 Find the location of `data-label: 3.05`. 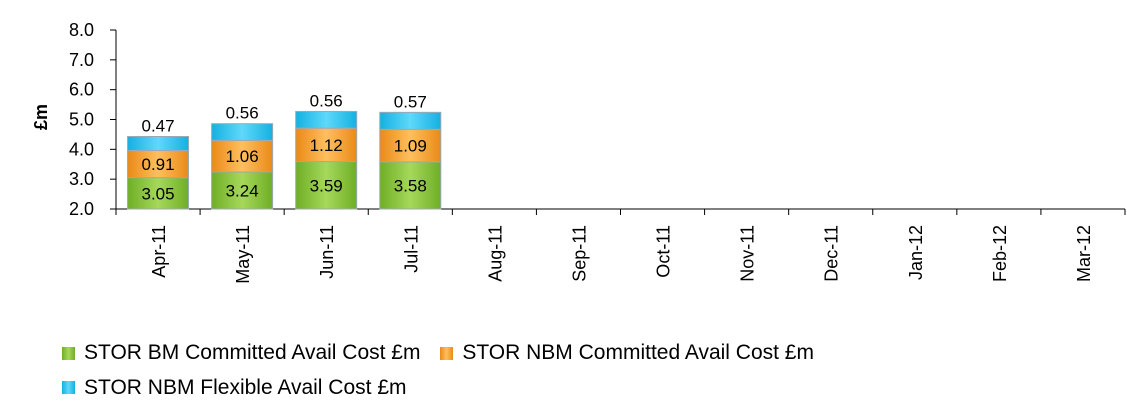

data-label: 3.05 is located at coordinates (157, 193).